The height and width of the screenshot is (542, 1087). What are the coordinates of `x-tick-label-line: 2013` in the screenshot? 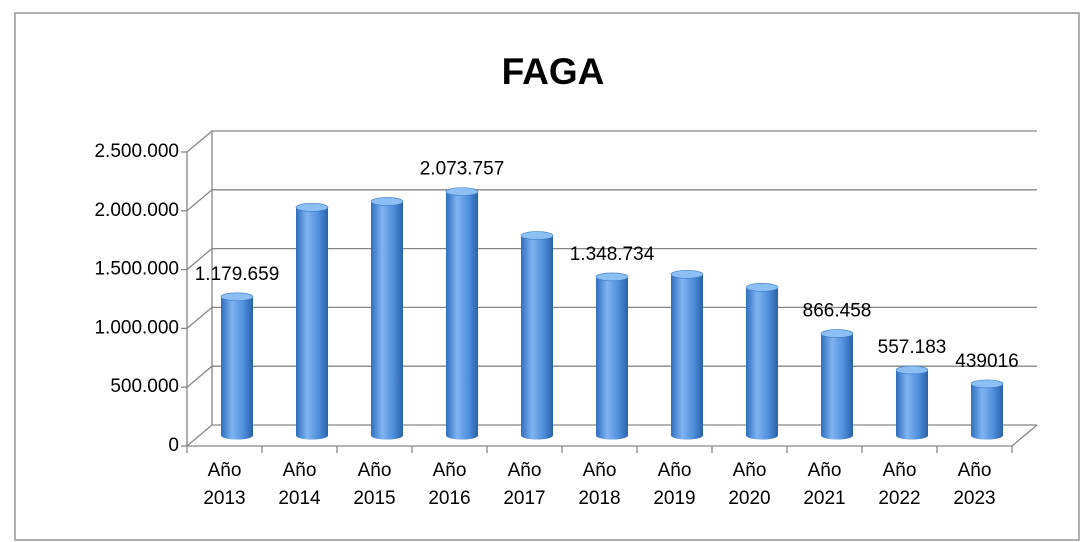 It's located at (224, 498).